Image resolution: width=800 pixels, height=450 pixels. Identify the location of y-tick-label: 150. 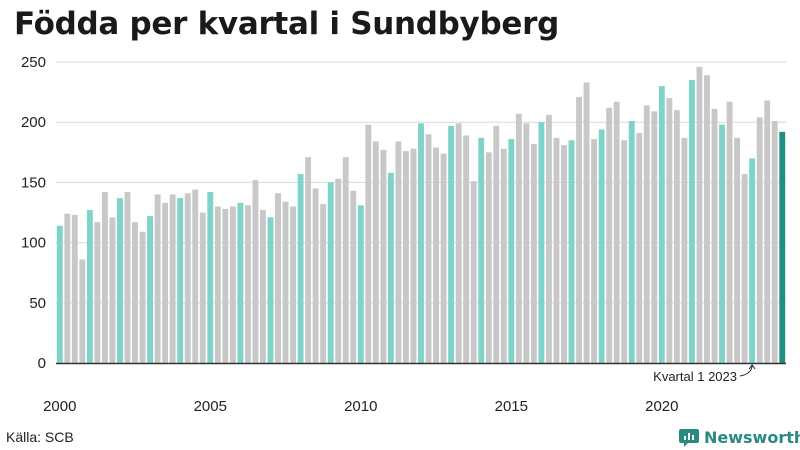
(33, 182).